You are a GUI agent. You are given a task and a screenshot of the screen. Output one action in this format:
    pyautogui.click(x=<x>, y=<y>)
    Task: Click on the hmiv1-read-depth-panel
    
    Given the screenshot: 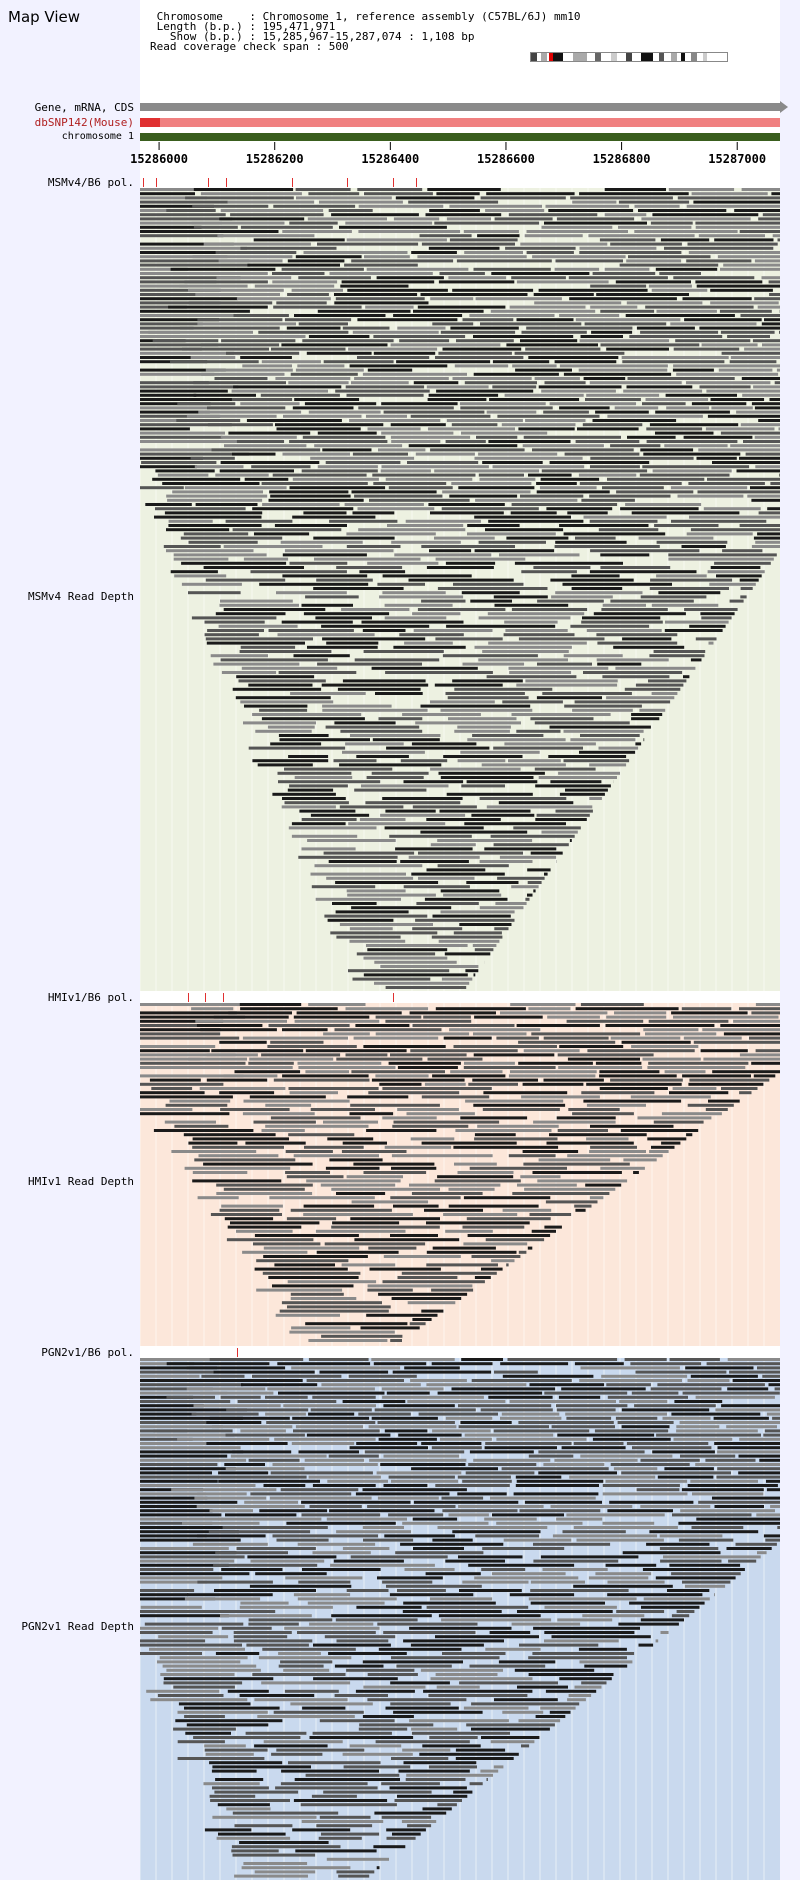 What is the action you would take?
    pyautogui.click(x=460, y=1174)
    